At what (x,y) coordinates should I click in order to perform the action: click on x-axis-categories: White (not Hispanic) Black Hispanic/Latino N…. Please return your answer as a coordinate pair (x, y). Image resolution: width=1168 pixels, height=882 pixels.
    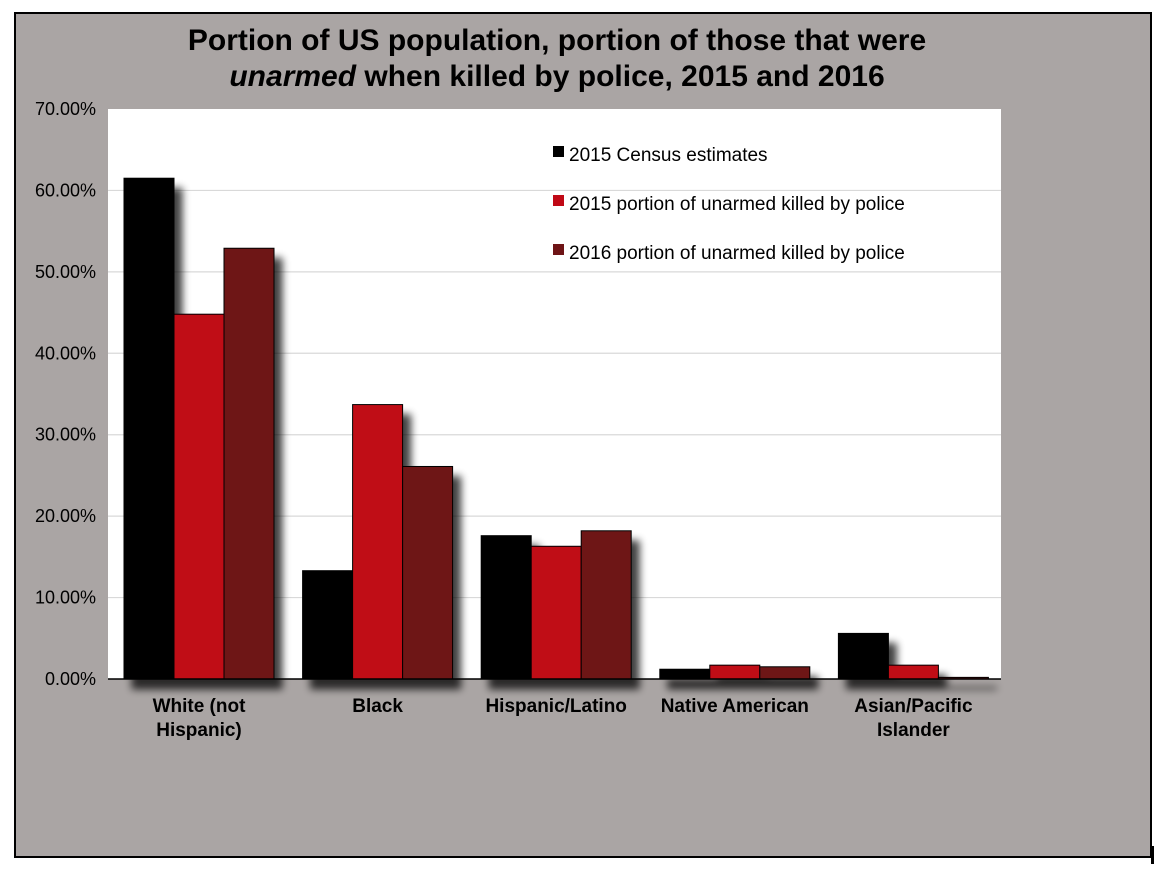
    Looking at the image, I should click on (563, 718).